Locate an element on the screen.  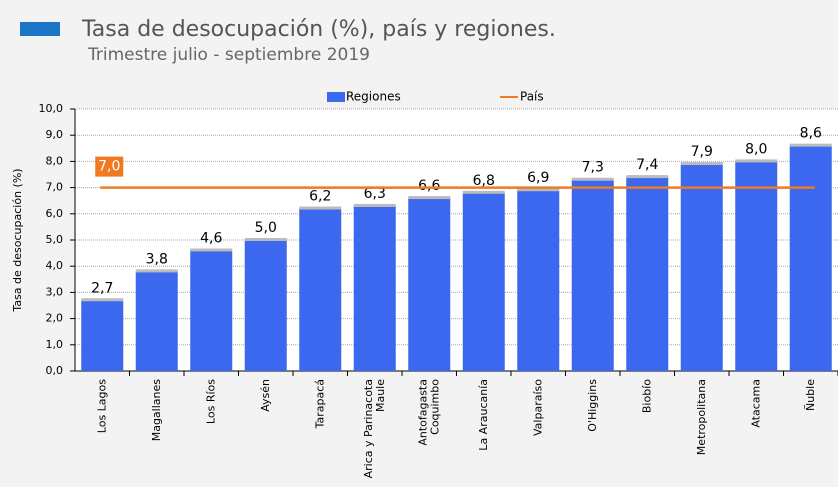
x-tick-label: Valparaíso is located at coordinates (537, 407).